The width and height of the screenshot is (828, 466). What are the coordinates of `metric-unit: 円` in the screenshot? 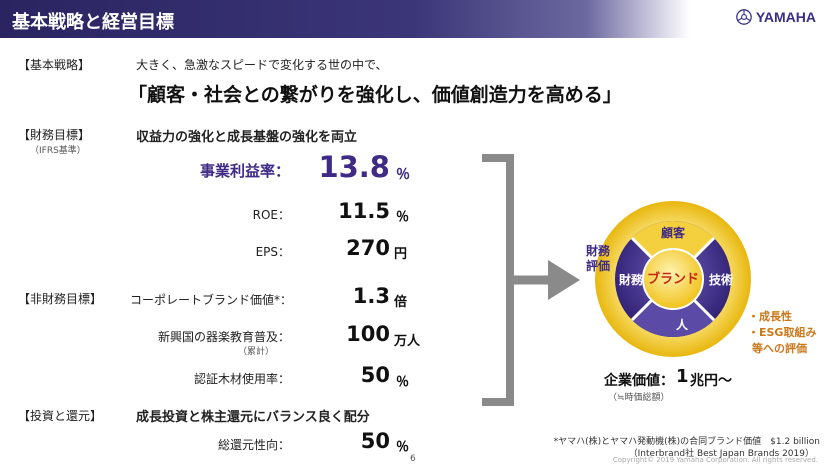 It's located at (401, 254).